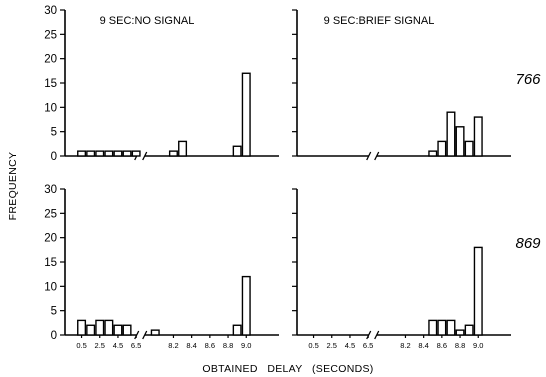  What do you see at coordinates (379, 21) in the screenshot?
I see `panel-title: 9 SEC:BRIEF SIGNAL` at bounding box center [379, 21].